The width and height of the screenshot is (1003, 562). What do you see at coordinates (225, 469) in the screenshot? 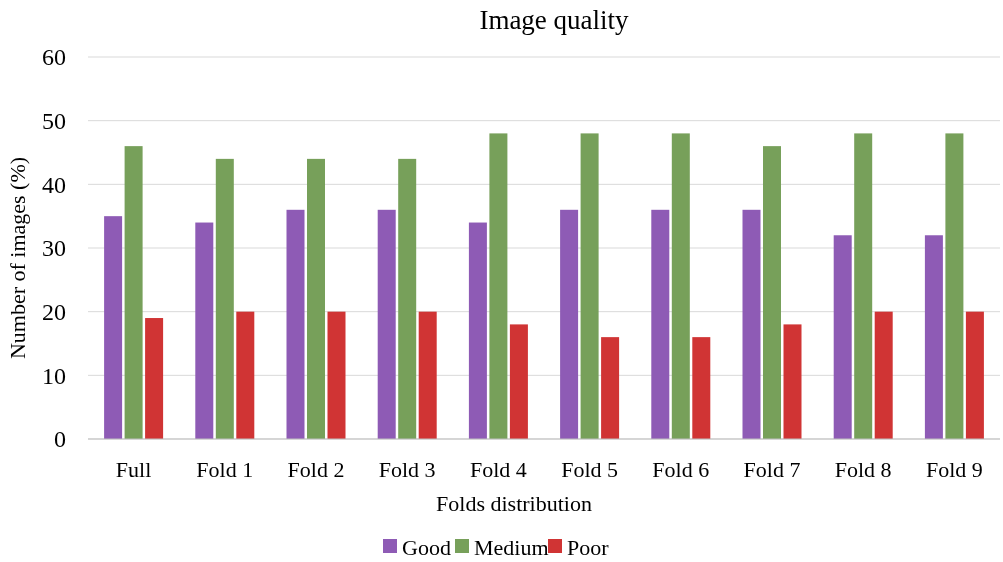
I see `x-tick-label: Fold 1` at bounding box center [225, 469].